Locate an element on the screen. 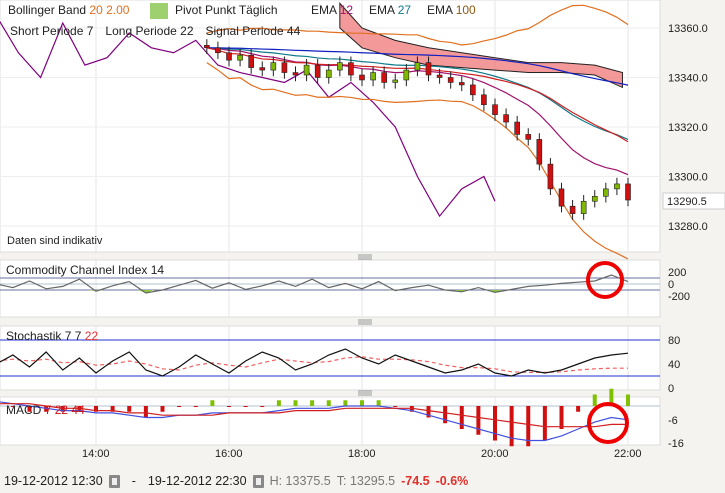 This screenshot has height=493, width=725. stoch-tick-label: 40 is located at coordinates (674, 365).